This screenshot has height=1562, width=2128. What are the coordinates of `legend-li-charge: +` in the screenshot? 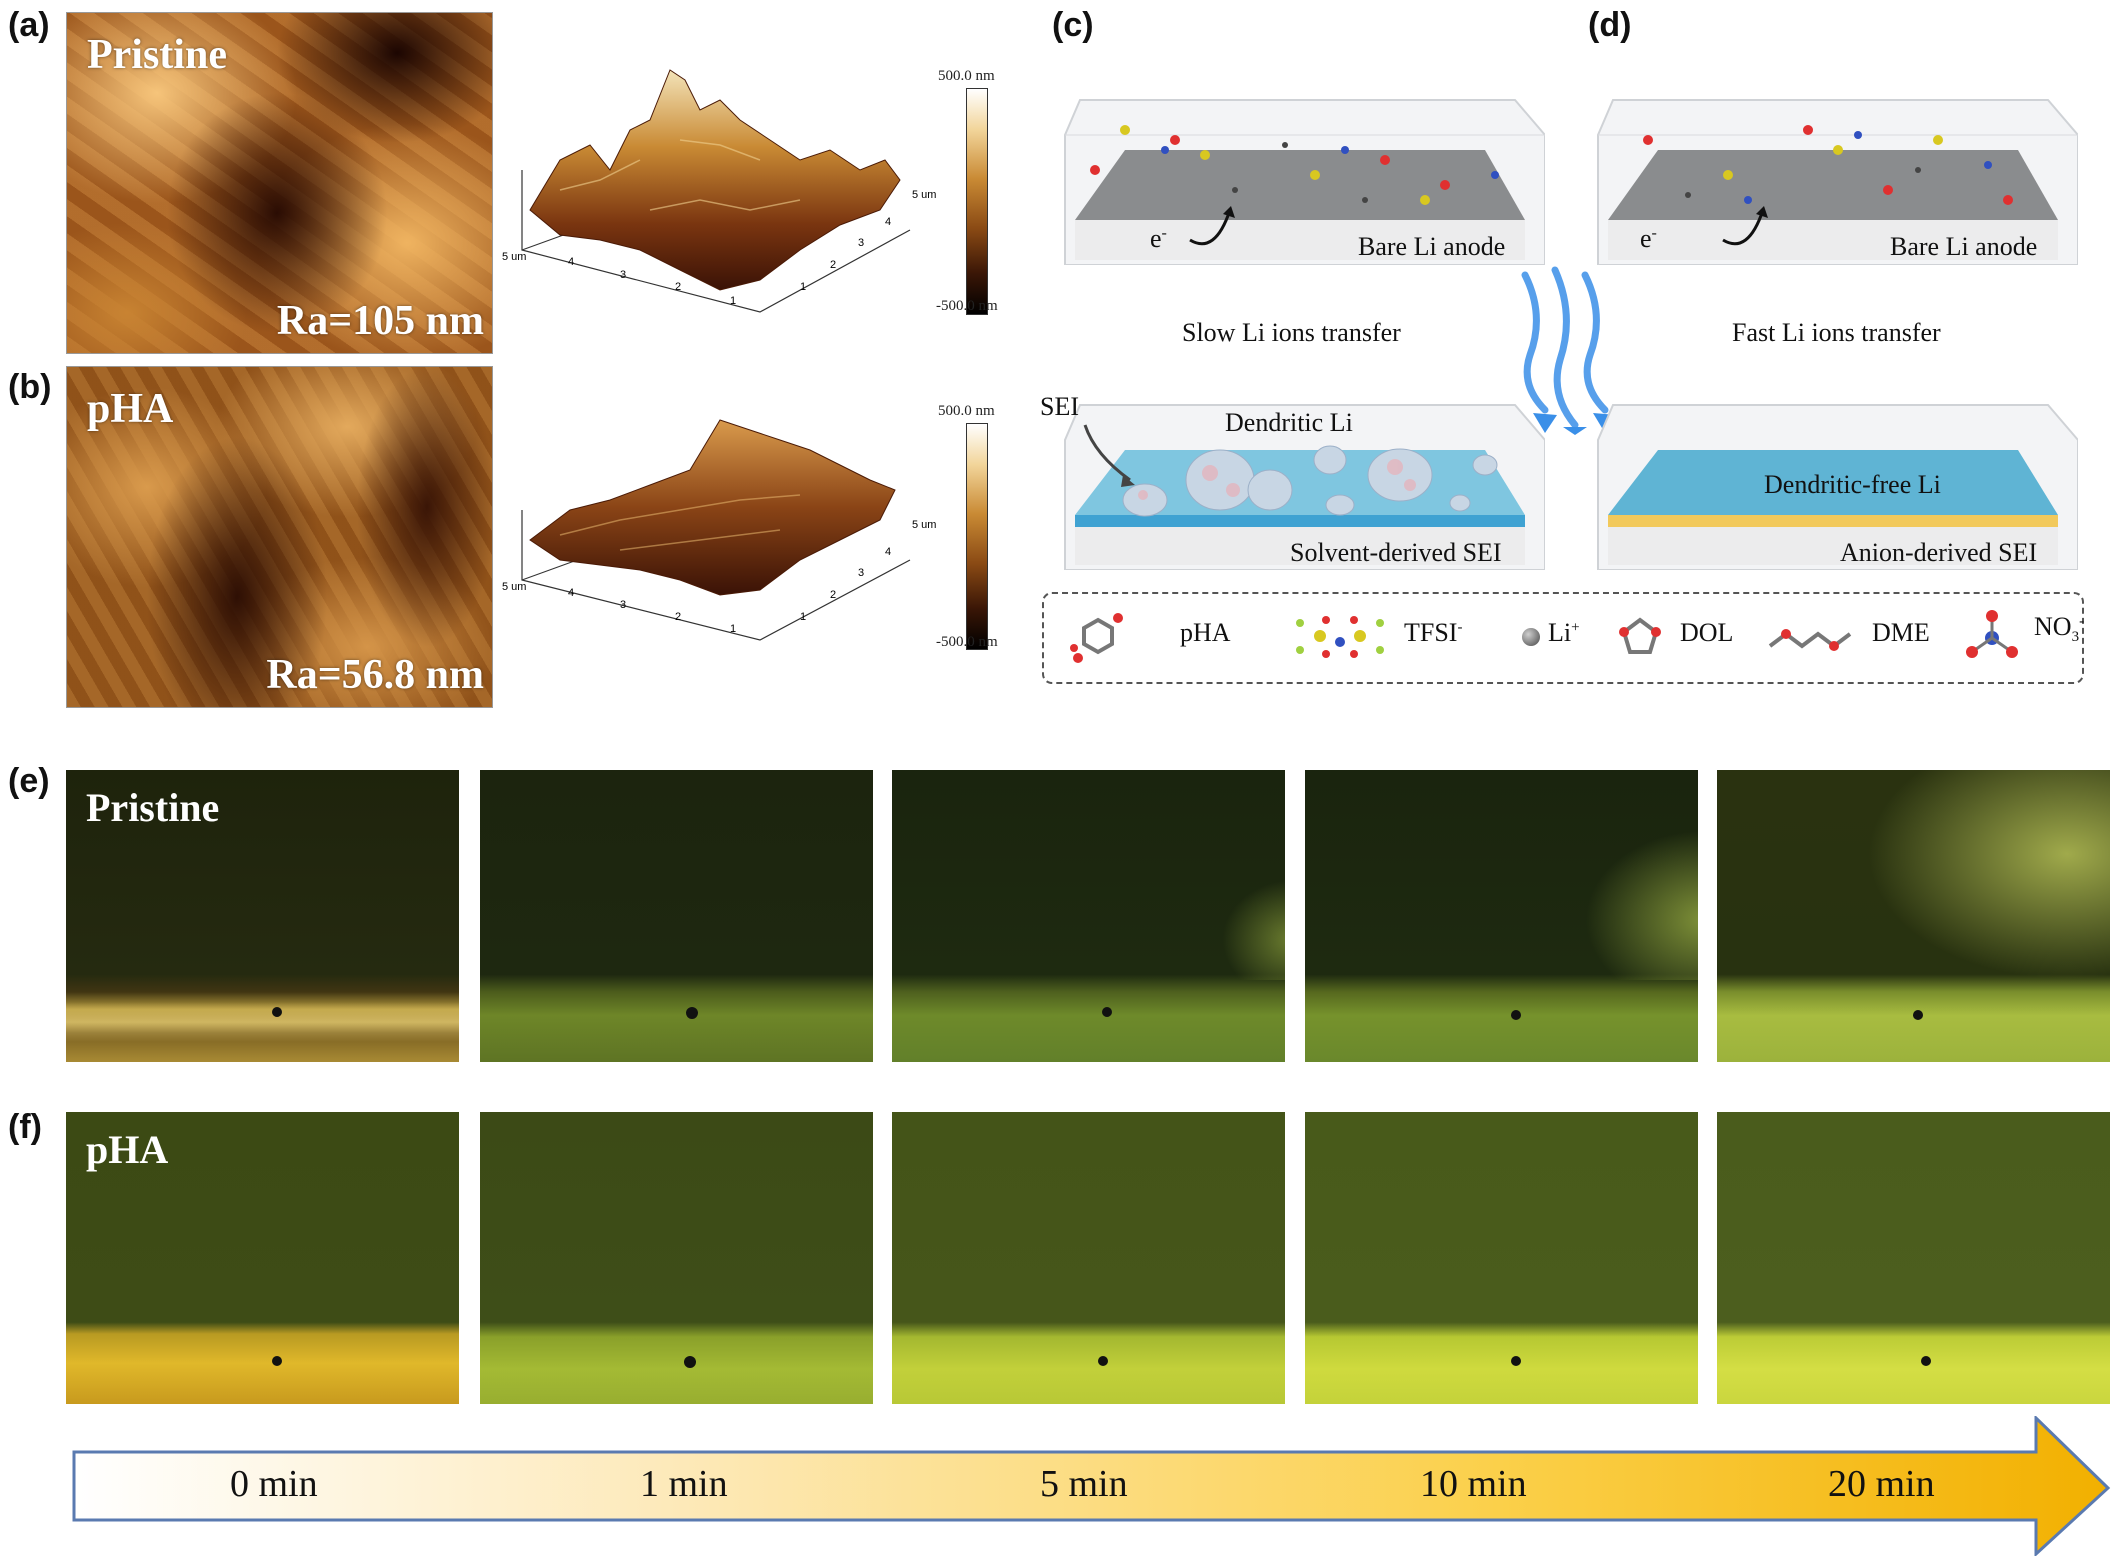 It's located at (1575, 627).